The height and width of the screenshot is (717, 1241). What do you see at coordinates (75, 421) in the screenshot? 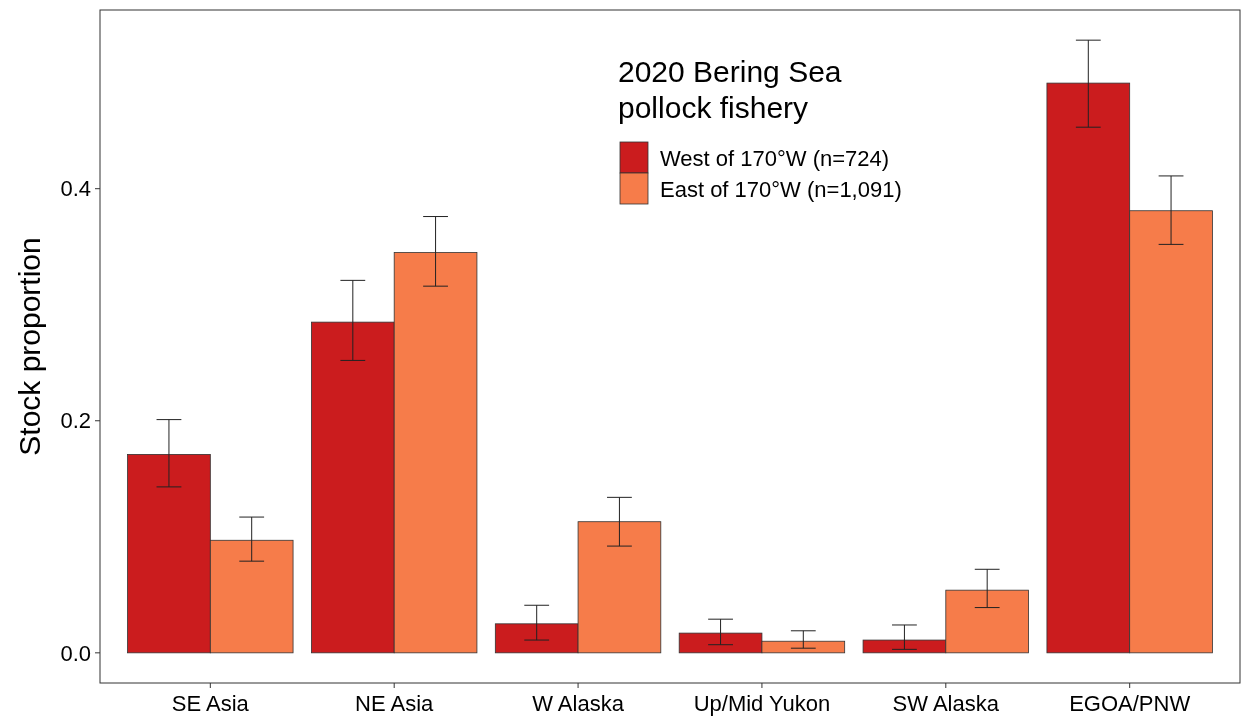
I see `y-tick-label: 0.2` at bounding box center [75, 421].